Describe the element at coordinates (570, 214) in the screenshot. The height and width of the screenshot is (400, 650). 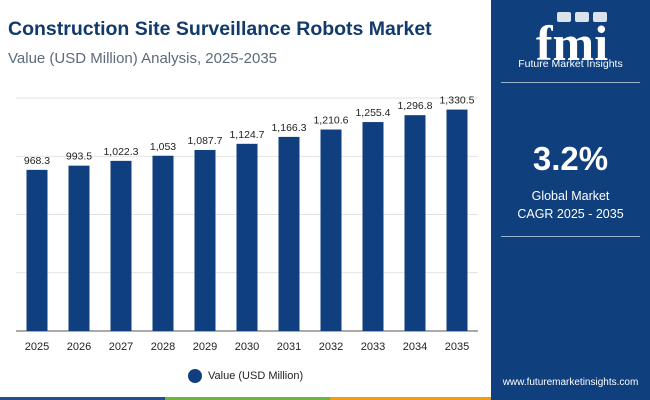
I see `cagr-label-line2: CAGR 2025 - 2035` at that location.